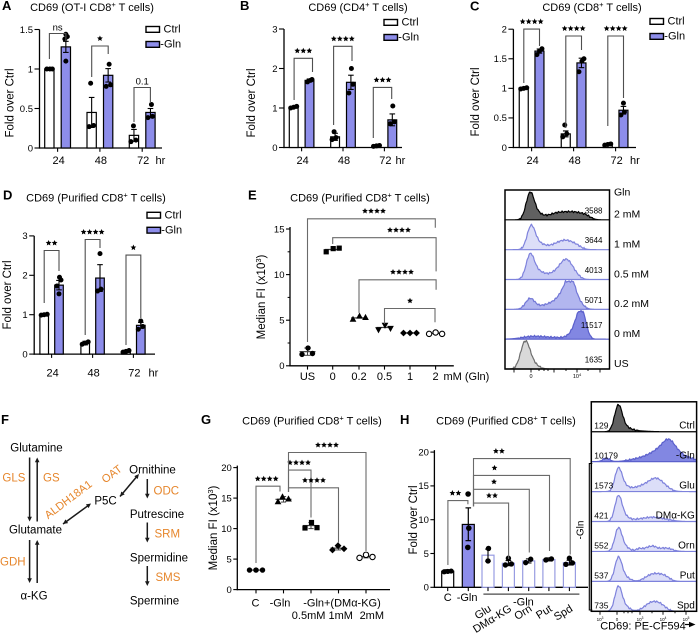  Describe the element at coordinates (274, 29) in the screenshot. I see `svg-text: 3` at that location.